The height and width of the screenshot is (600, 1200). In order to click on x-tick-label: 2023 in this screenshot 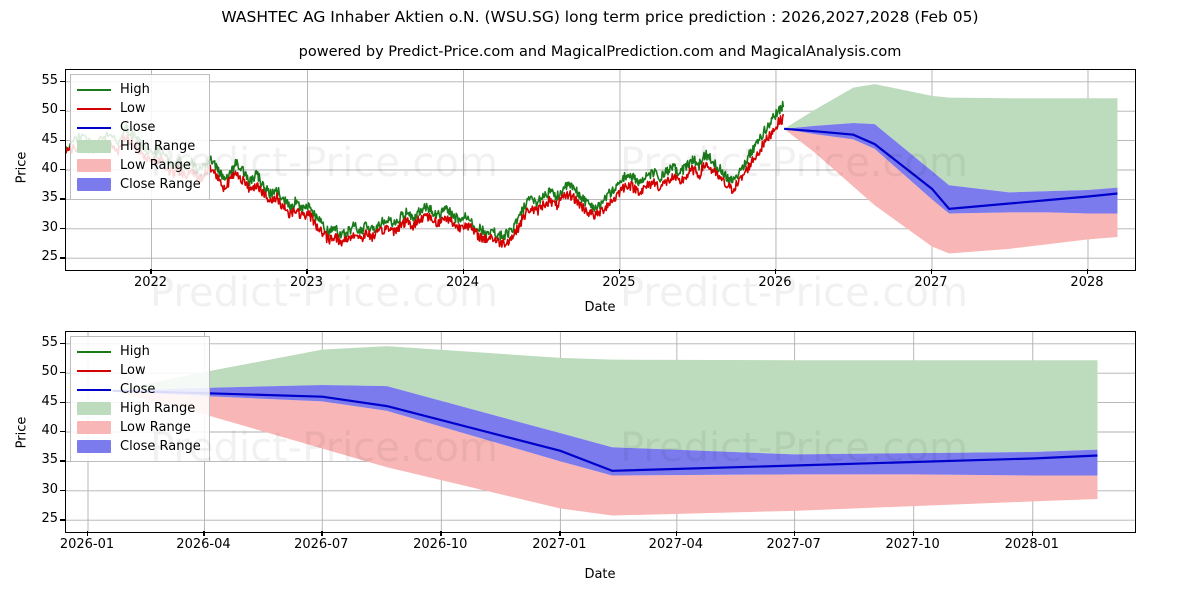, I will do `click(306, 282)`.